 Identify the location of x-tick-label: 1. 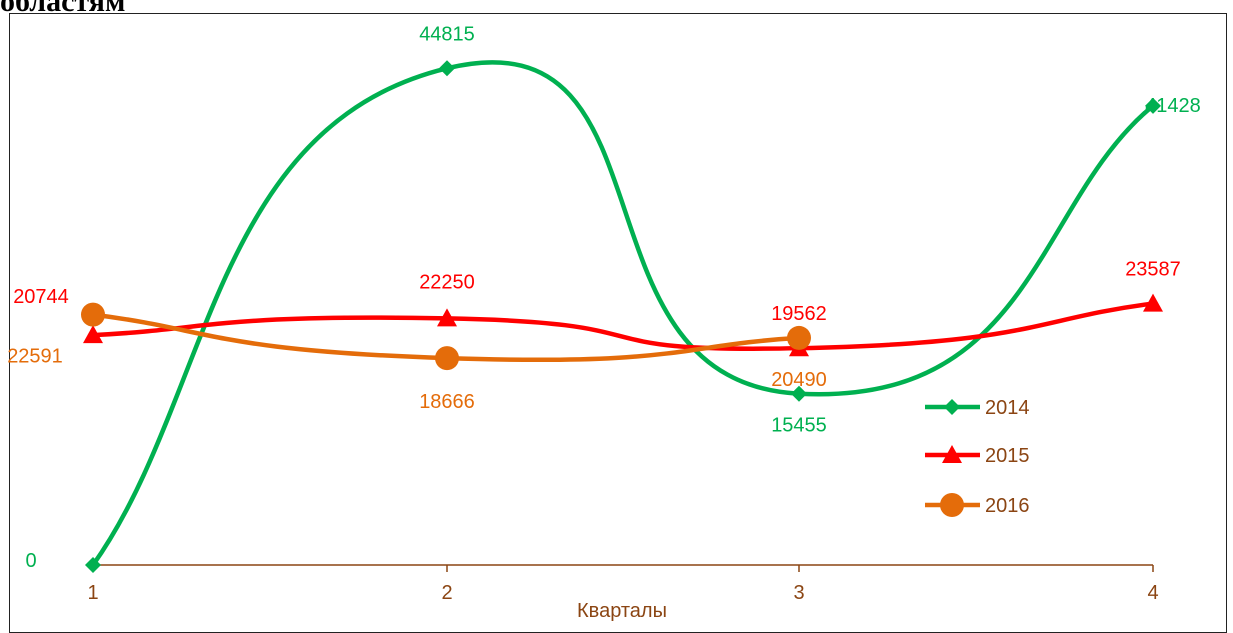
(92, 593).